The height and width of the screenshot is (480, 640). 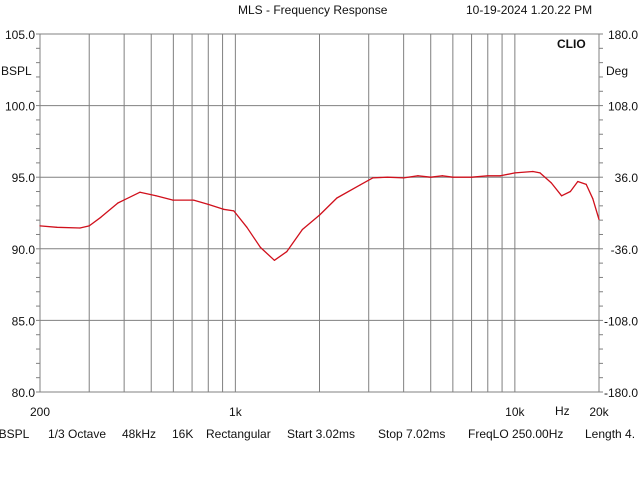 I want to click on y2-tick-label: 36.0, so click(x=627, y=178).